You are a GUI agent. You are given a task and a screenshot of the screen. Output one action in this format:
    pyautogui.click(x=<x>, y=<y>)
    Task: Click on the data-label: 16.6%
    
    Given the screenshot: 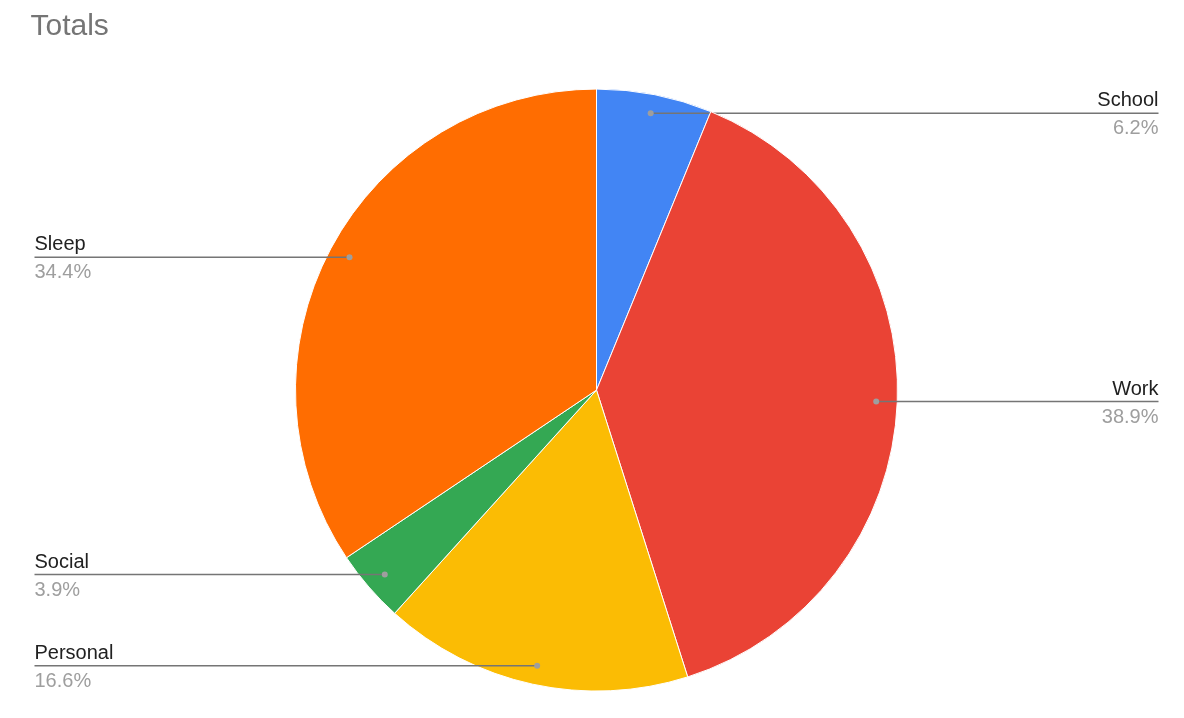 What is the action you would take?
    pyautogui.click(x=63, y=679)
    